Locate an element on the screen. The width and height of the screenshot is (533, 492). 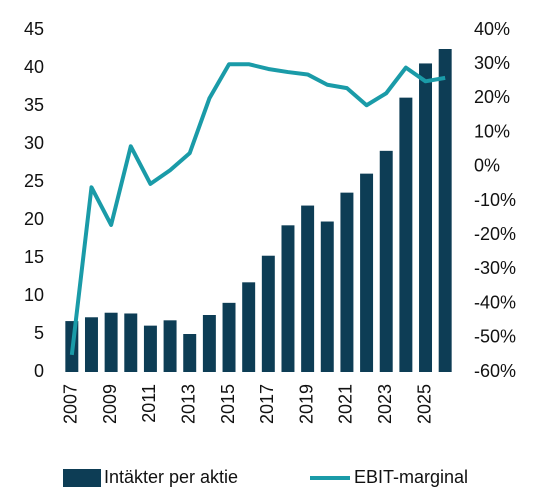
legend-label: EBIT-marginal is located at coordinates (411, 477).